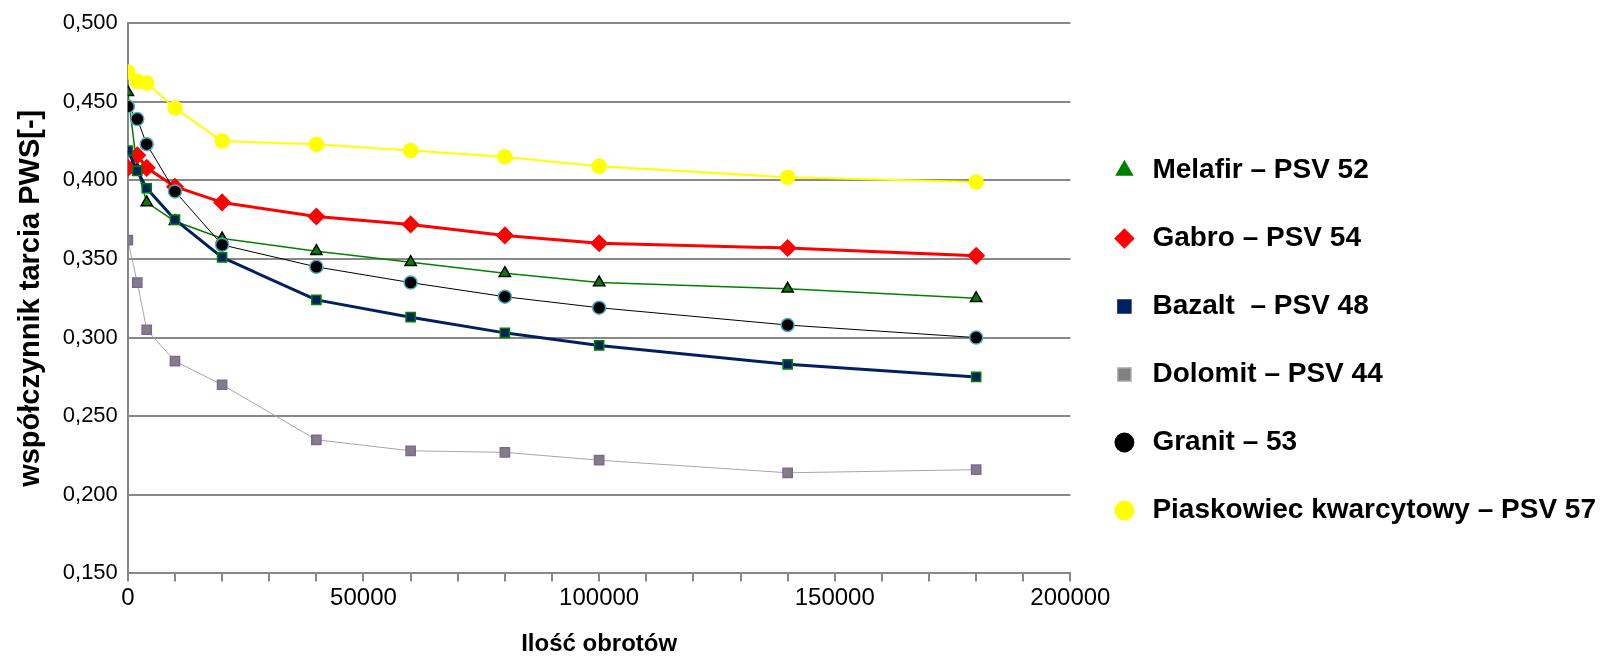 The width and height of the screenshot is (1616, 671). Describe the element at coordinates (90, 100) in the screenshot. I see `y-tick-label: 0,450` at that location.